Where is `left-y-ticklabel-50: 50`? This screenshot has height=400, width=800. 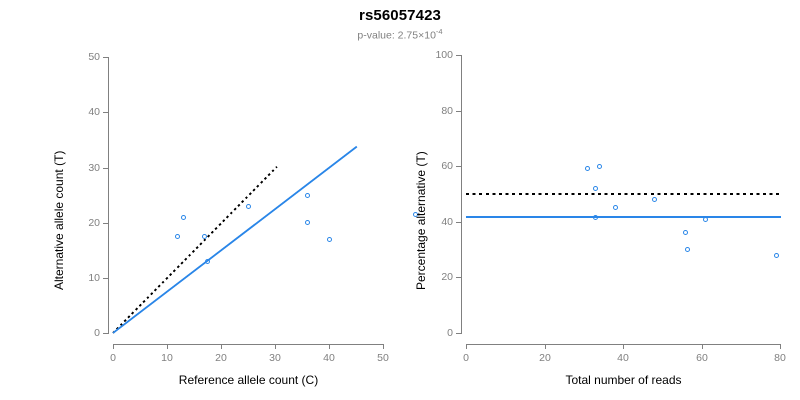
left-y-ticklabel-50: 50 is located at coordinates (94, 57).